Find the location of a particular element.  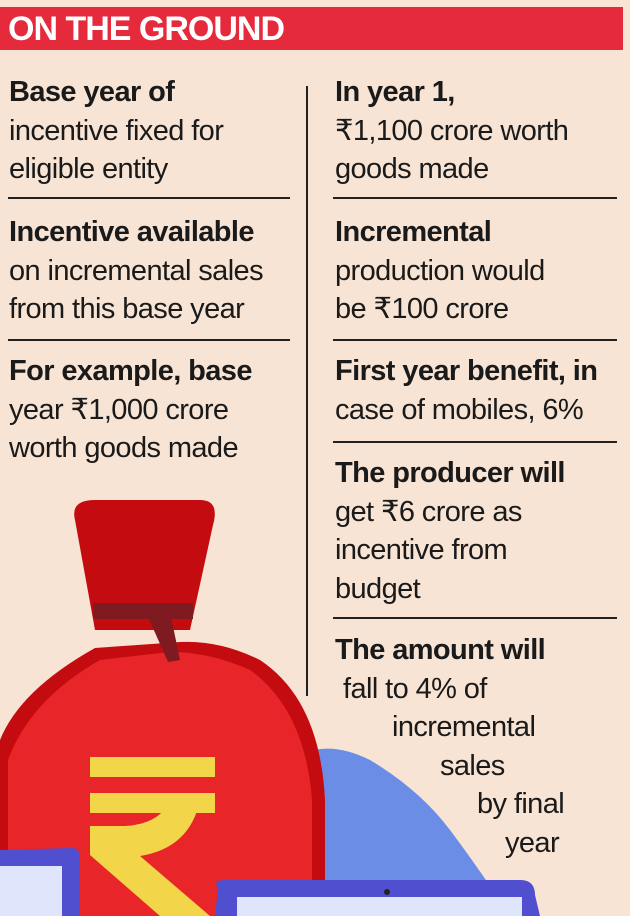

block-heading: For example, base is located at coordinates (130, 371).